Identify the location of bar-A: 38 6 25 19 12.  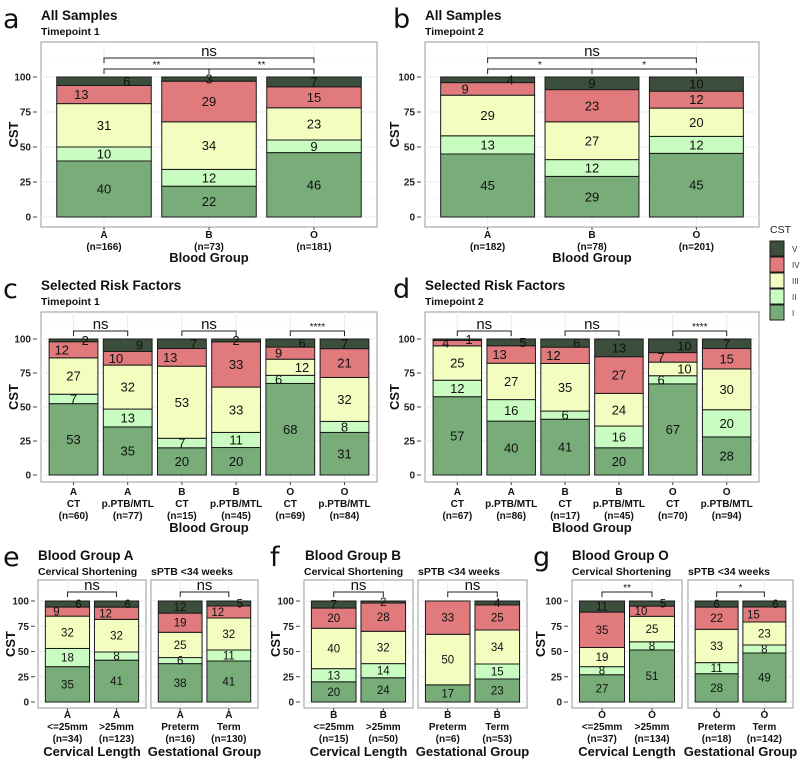
(180, 651).